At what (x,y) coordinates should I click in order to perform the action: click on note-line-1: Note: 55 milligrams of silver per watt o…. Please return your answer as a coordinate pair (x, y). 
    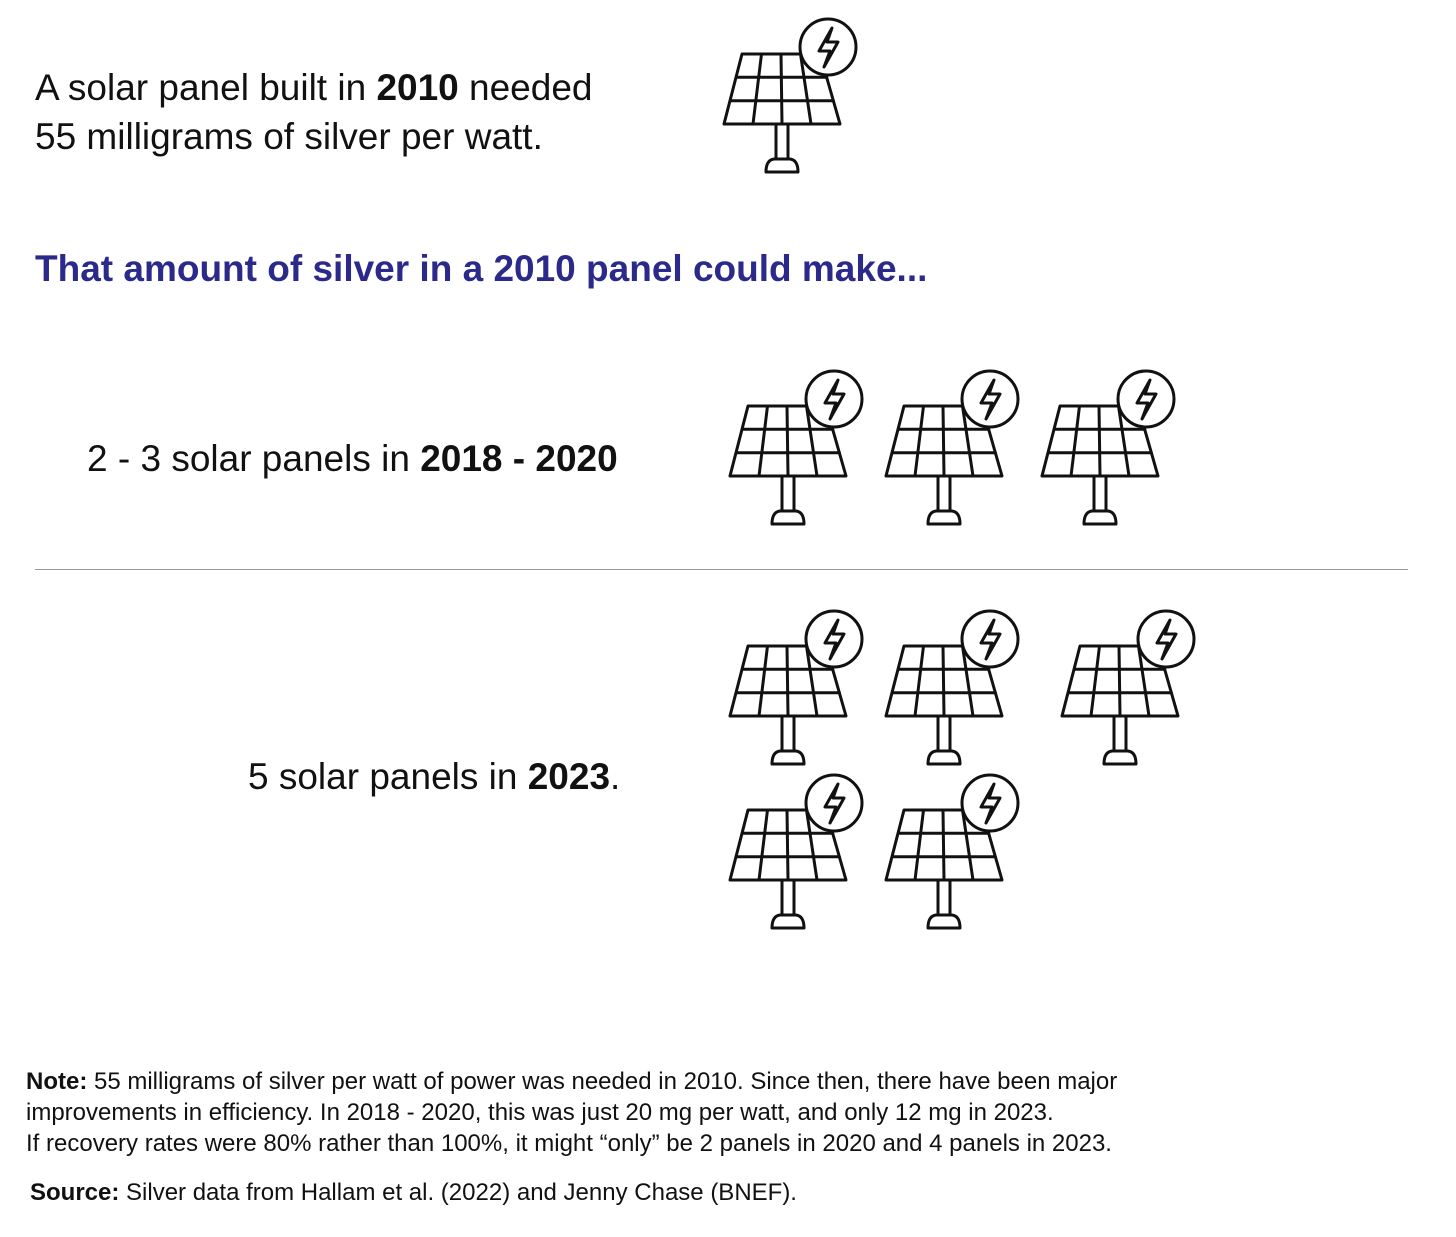
    Looking at the image, I should click on (572, 1081).